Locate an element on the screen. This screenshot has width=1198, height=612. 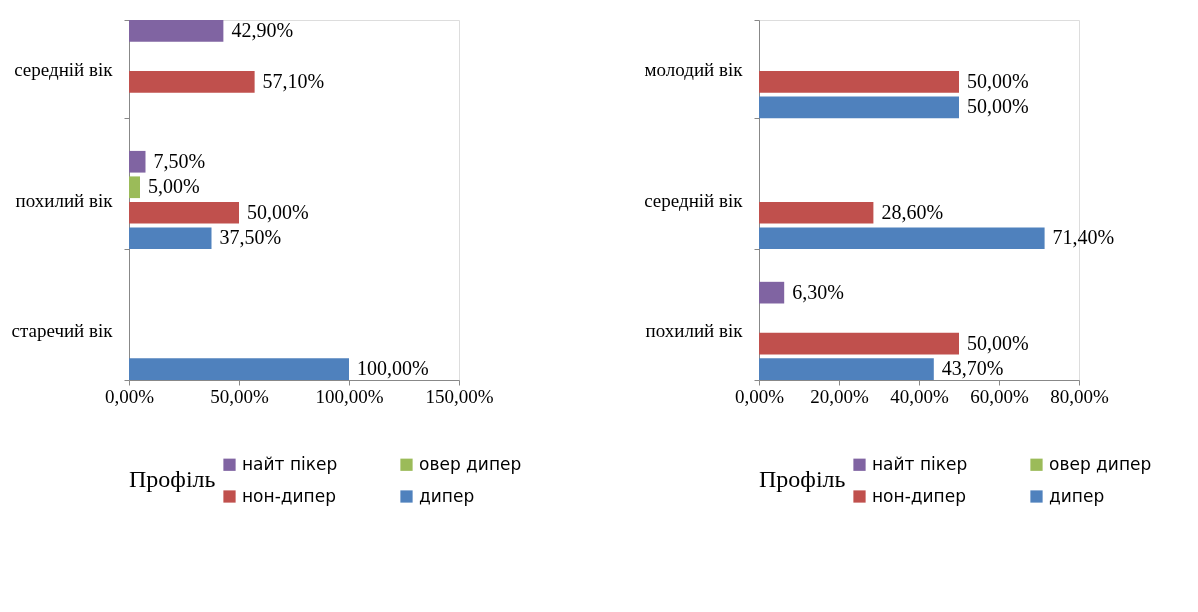
data-label: 43,70% is located at coordinates (972, 368).